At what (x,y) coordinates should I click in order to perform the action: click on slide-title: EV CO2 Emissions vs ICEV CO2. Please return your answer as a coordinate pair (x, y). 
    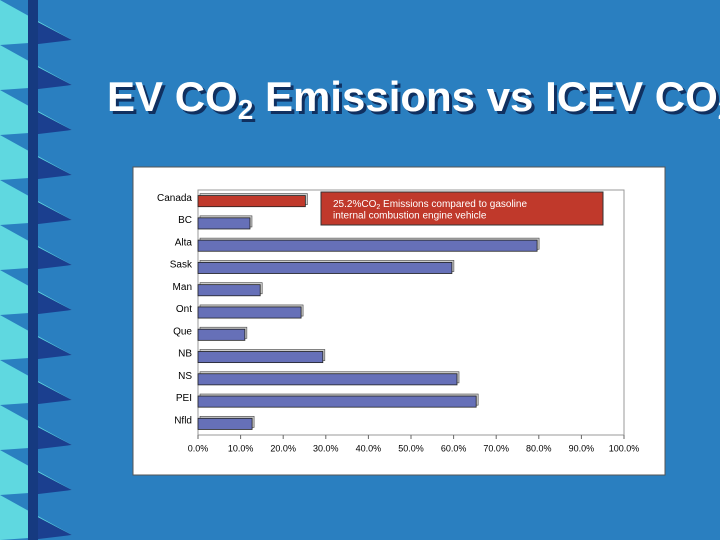
    Looking at the image, I should click on (413, 99).